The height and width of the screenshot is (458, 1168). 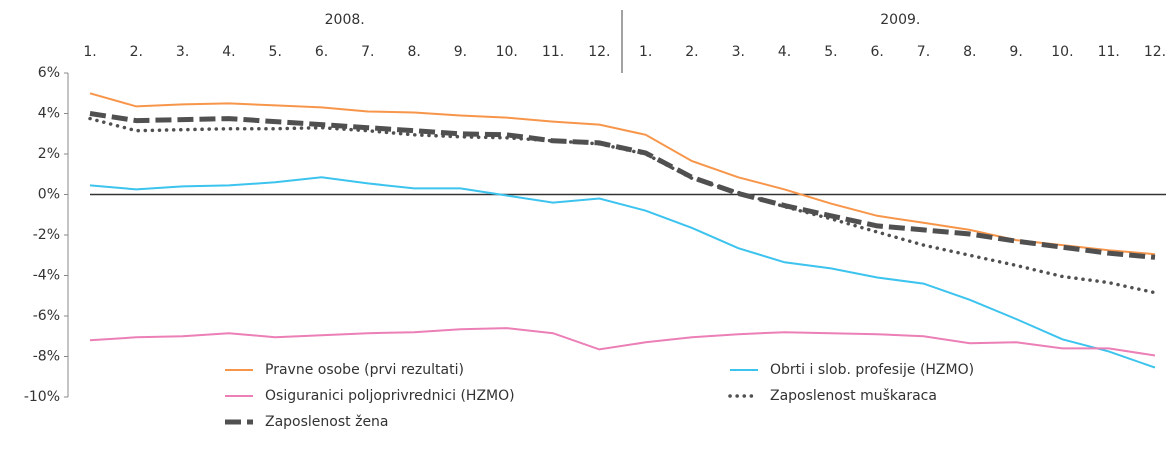 I want to click on y-tick-label: -8%, so click(x=46, y=357).